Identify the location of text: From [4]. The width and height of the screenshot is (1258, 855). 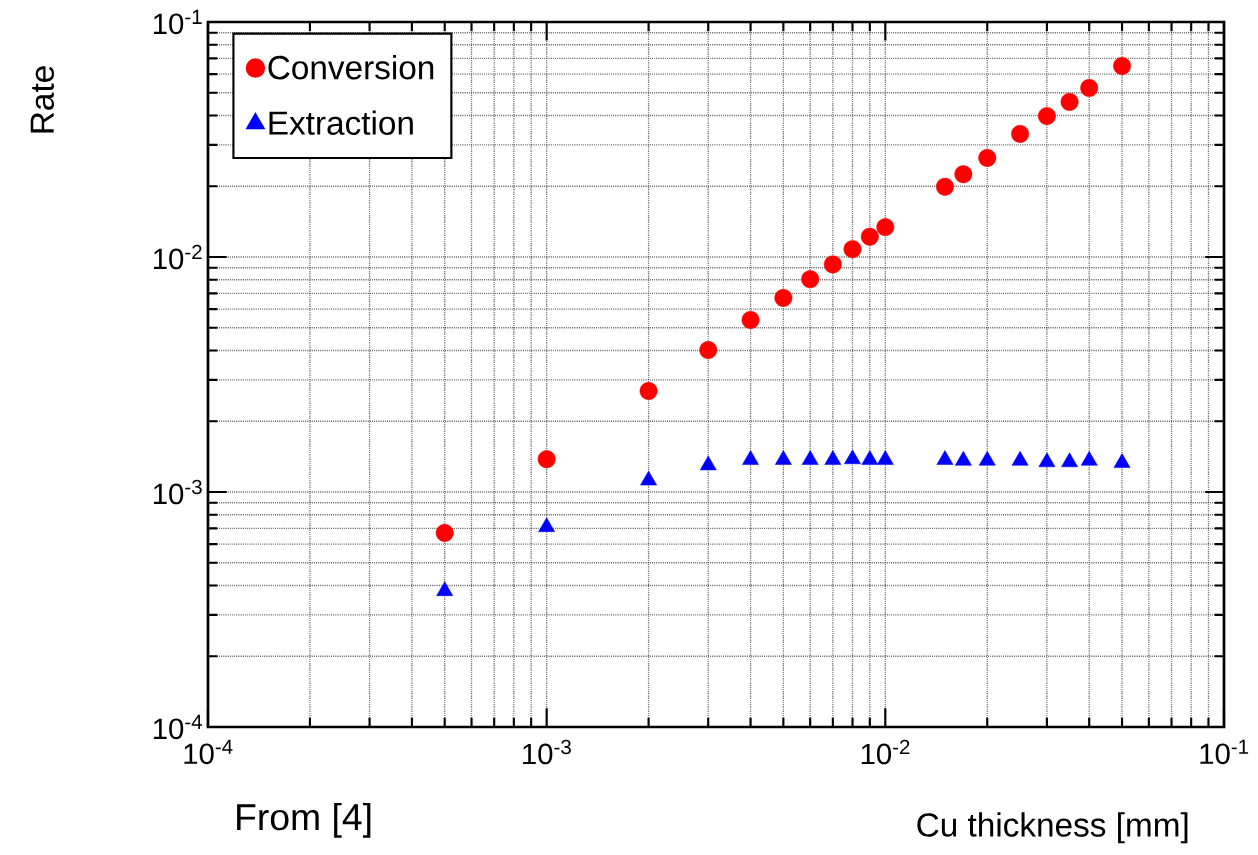
(304, 820).